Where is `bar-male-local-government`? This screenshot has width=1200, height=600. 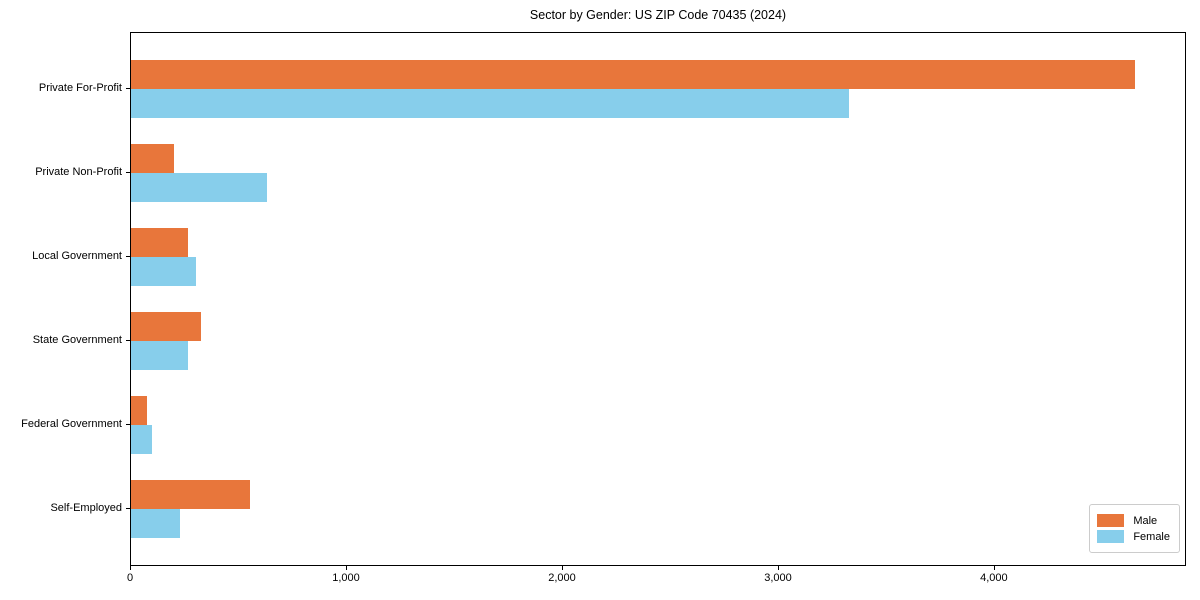
bar-male-local-government is located at coordinates (160, 242).